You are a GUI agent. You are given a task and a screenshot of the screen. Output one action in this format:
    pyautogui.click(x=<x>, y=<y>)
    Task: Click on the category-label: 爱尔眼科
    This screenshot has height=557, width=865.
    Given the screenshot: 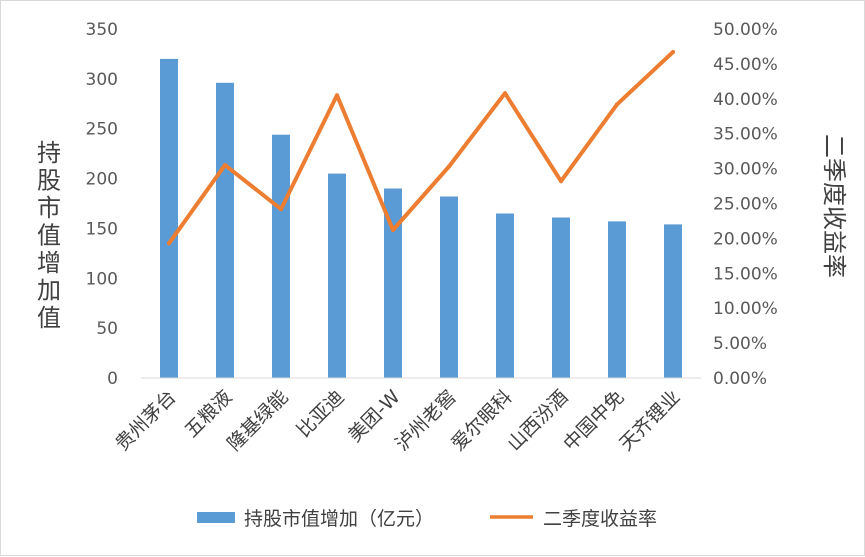 What is the action you would take?
    pyautogui.click(x=481, y=420)
    